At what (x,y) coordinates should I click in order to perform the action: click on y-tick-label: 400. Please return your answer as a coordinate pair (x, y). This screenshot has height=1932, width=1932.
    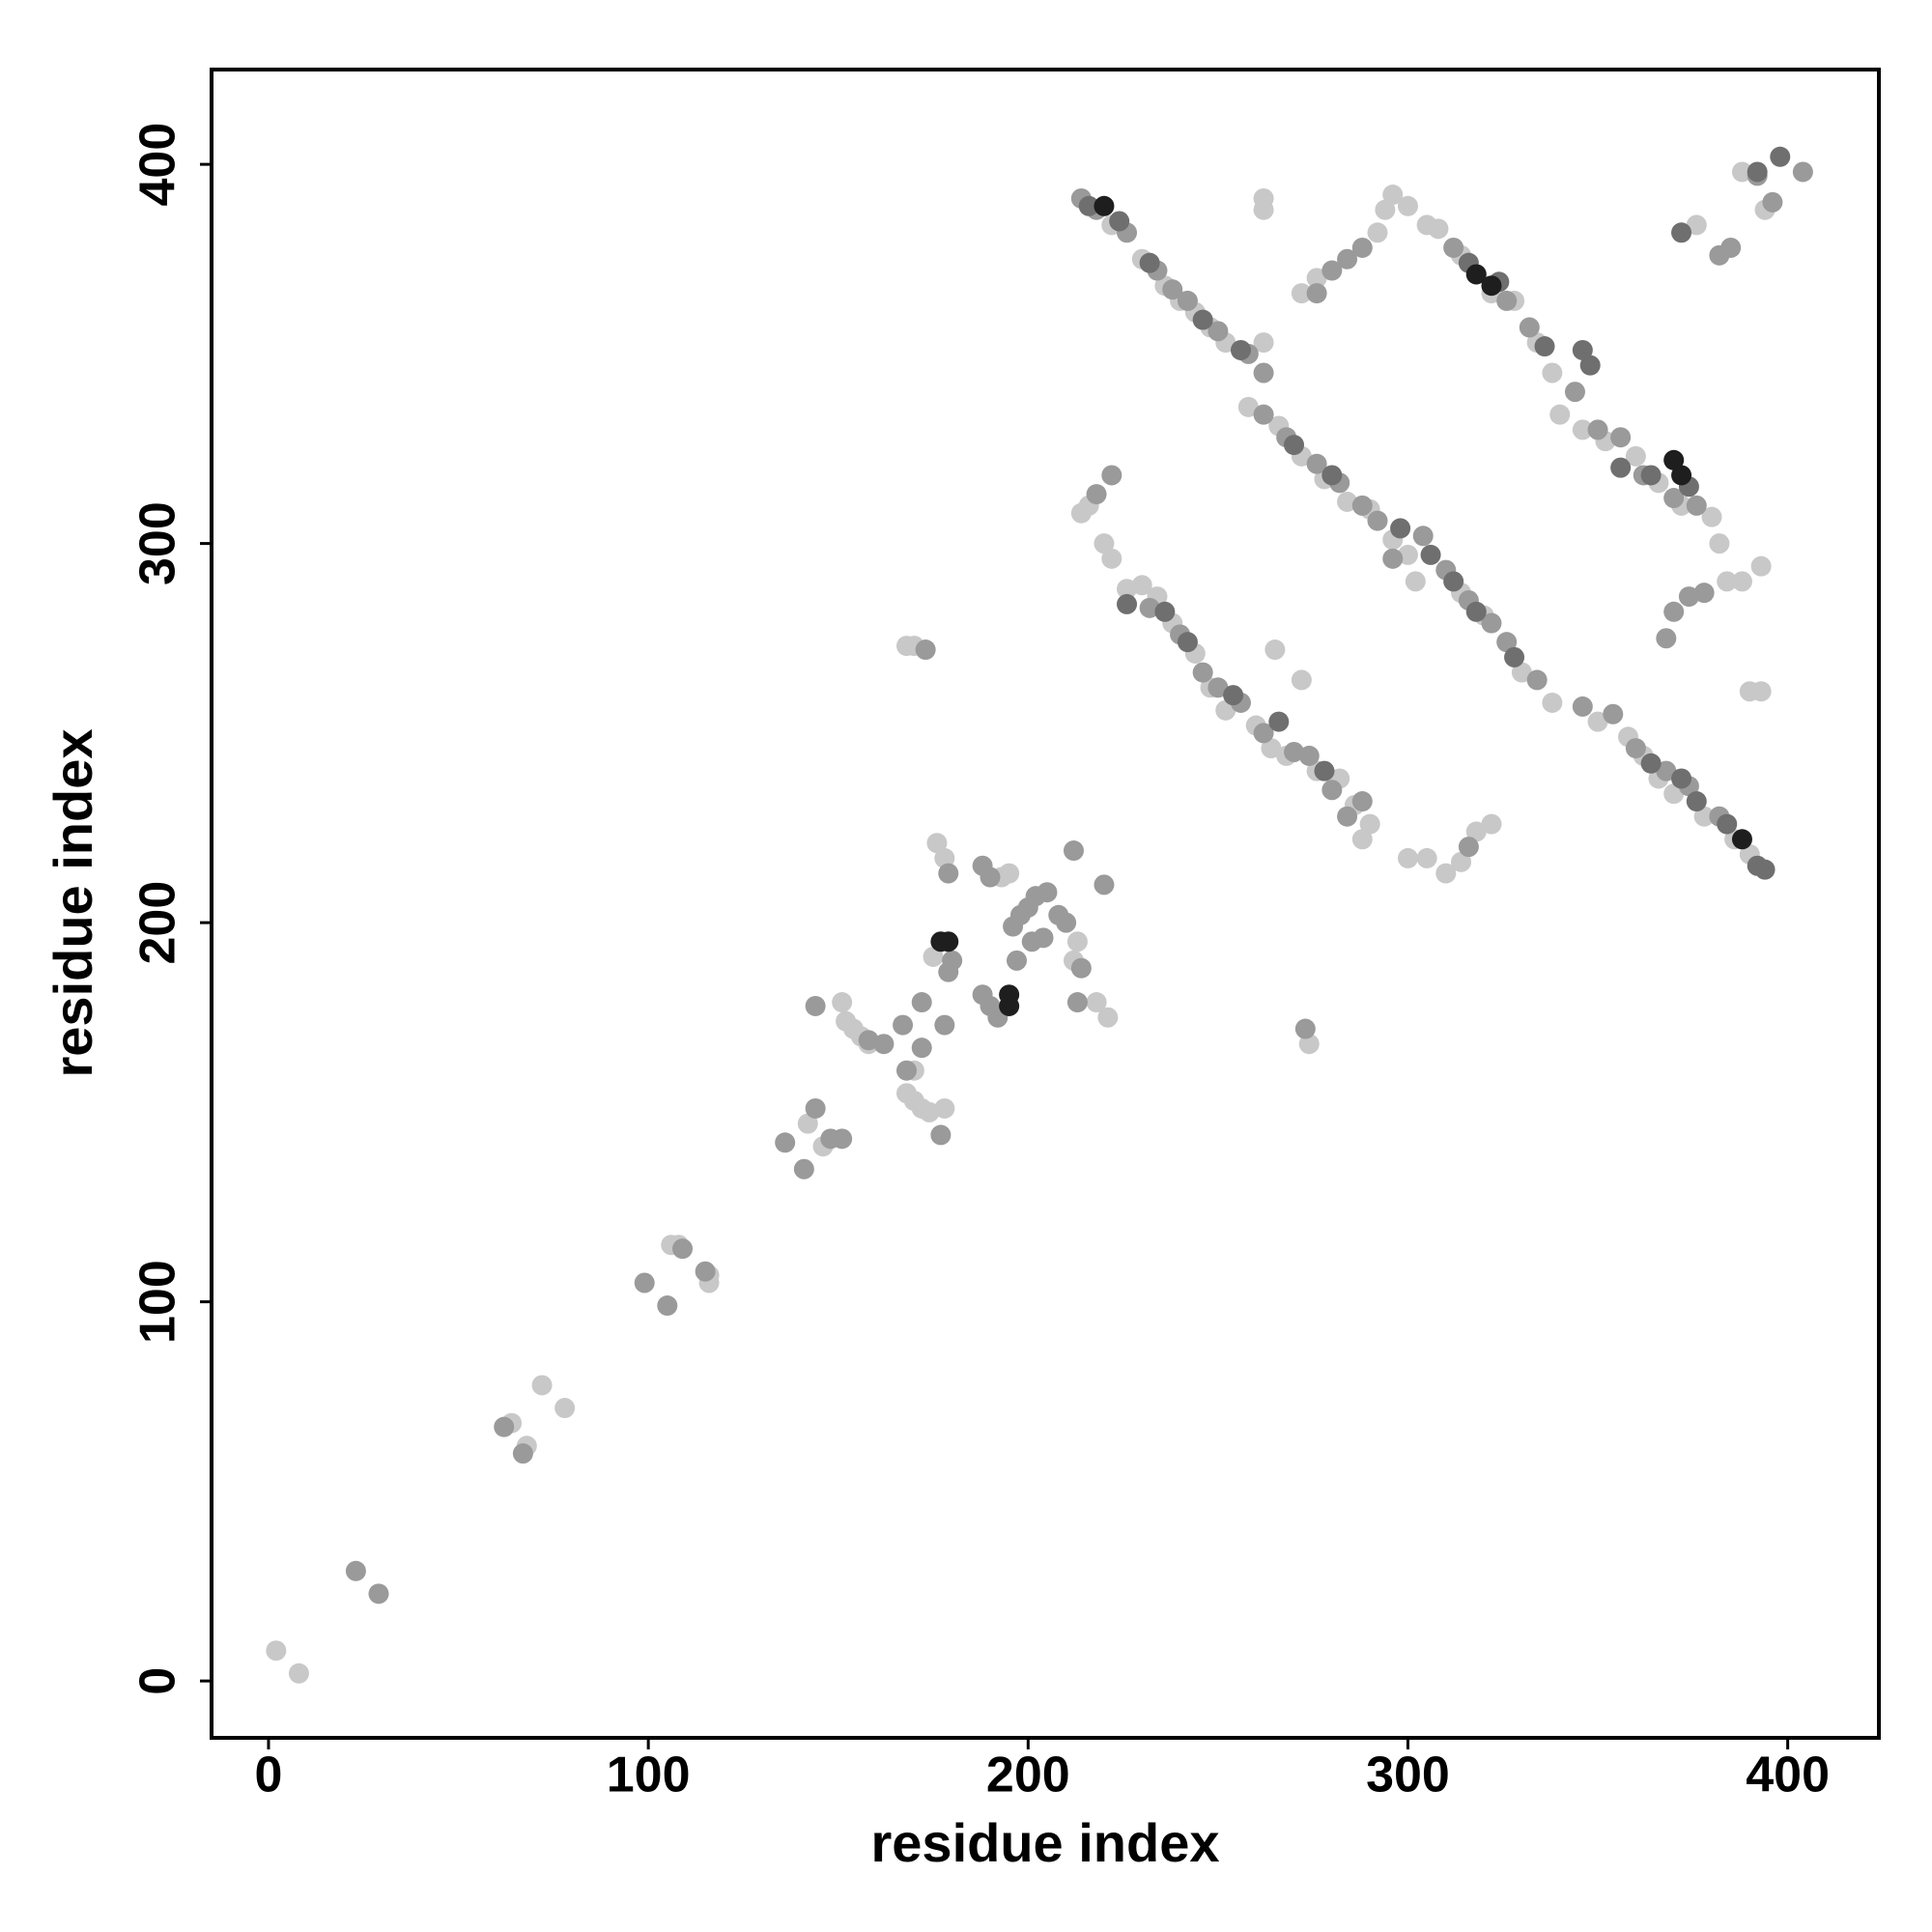
    Looking at the image, I should click on (158, 165).